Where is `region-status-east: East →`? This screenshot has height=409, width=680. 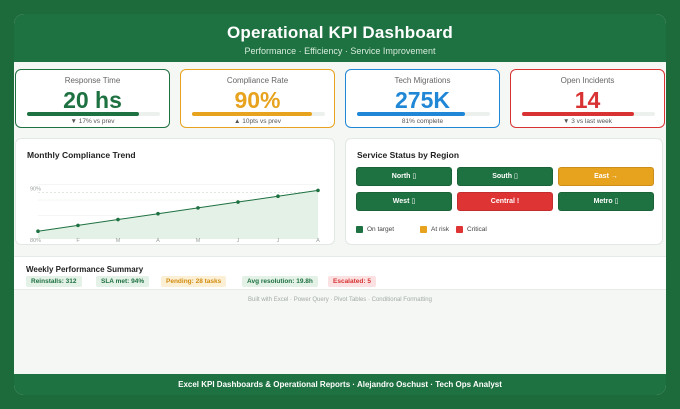
region-status-east: East → is located at coordinates (606, 176).